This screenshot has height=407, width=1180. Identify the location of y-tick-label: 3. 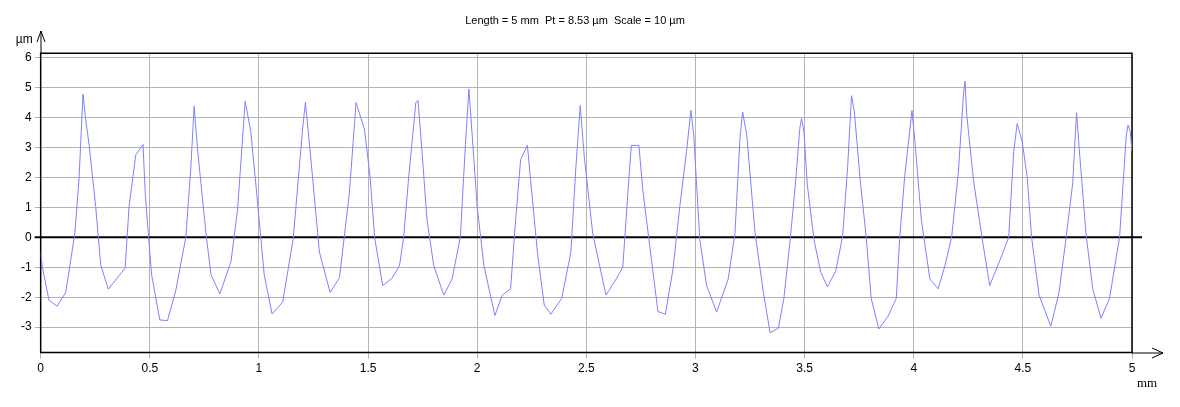
(28, 146).